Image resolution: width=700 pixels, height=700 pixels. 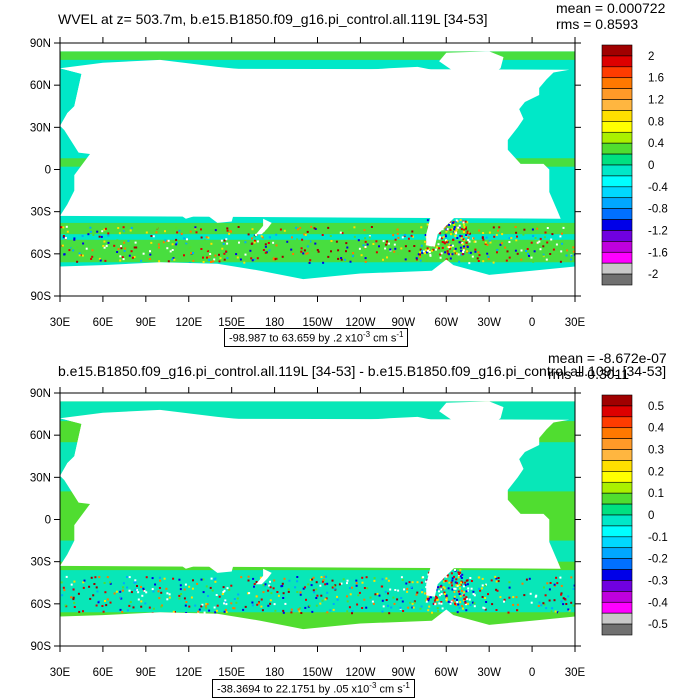 I want to click on x-tick-label: 30E, so click(x=575, y=323).